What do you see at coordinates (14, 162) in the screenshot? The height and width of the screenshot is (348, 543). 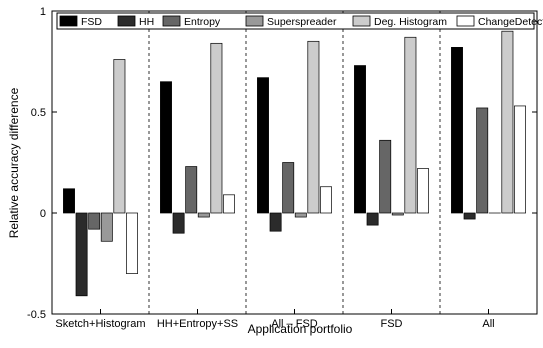 I see `y-axis-label: Relative accuracy difference` at bounding box center [14, 162].